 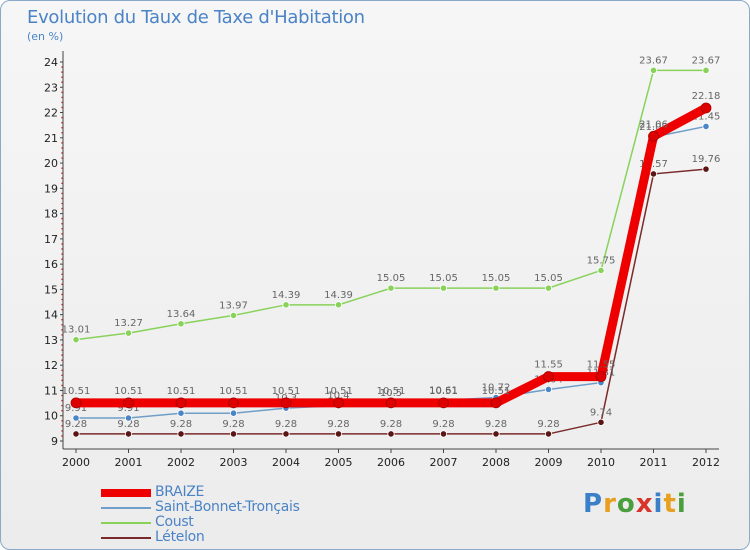 What do you see at coordinates (338, 396) in the screenshot?
I see `data-label-saint-bonnet-troncais: 10.4` at bounding box center [338, 396].